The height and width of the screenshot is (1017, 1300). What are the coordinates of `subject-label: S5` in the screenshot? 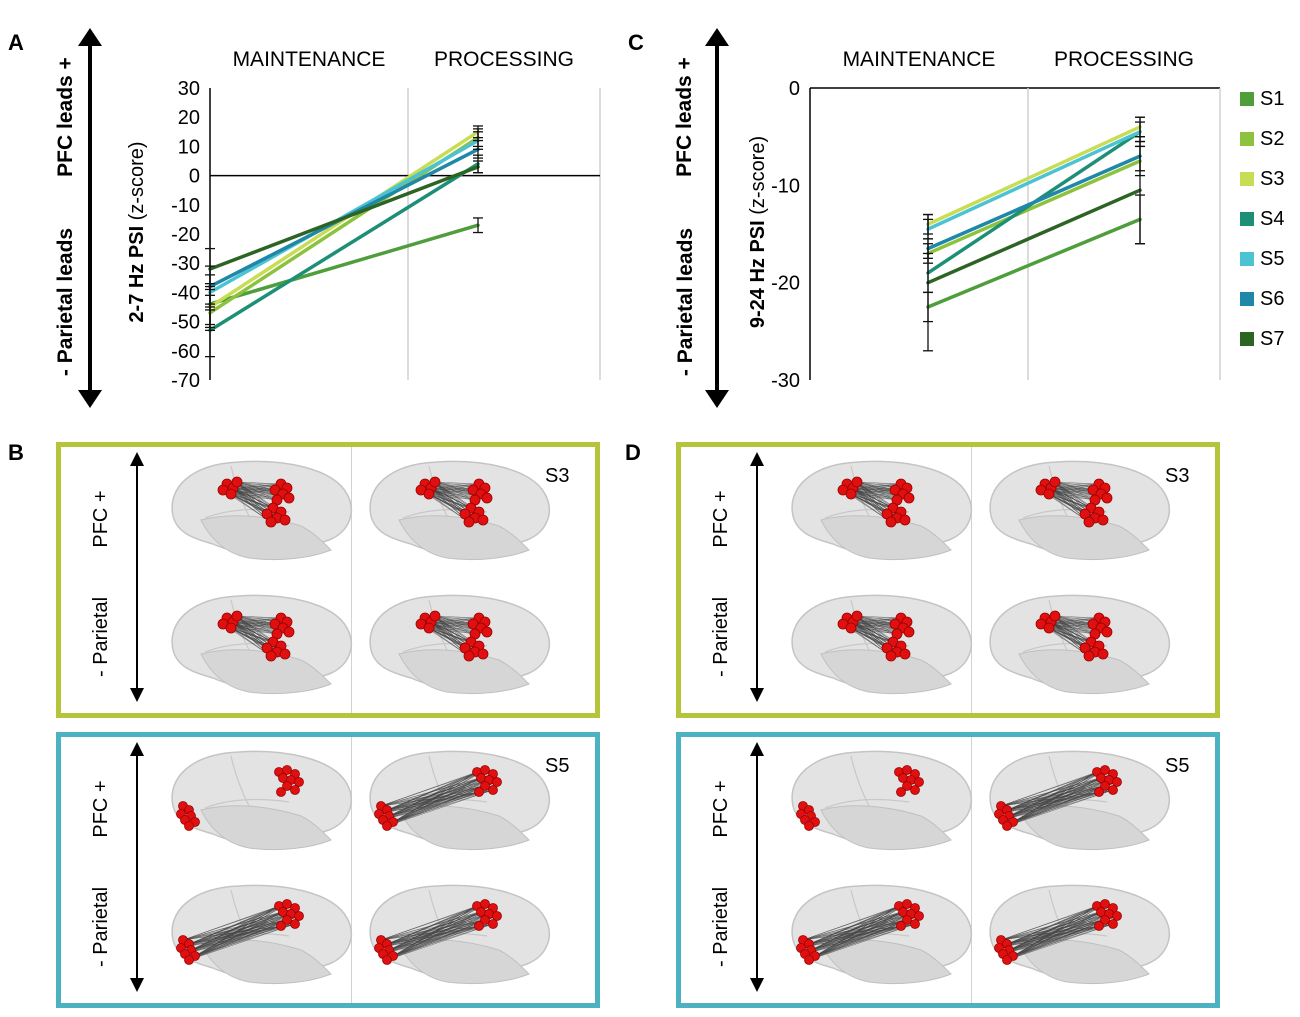 It's located at (1177, 766).